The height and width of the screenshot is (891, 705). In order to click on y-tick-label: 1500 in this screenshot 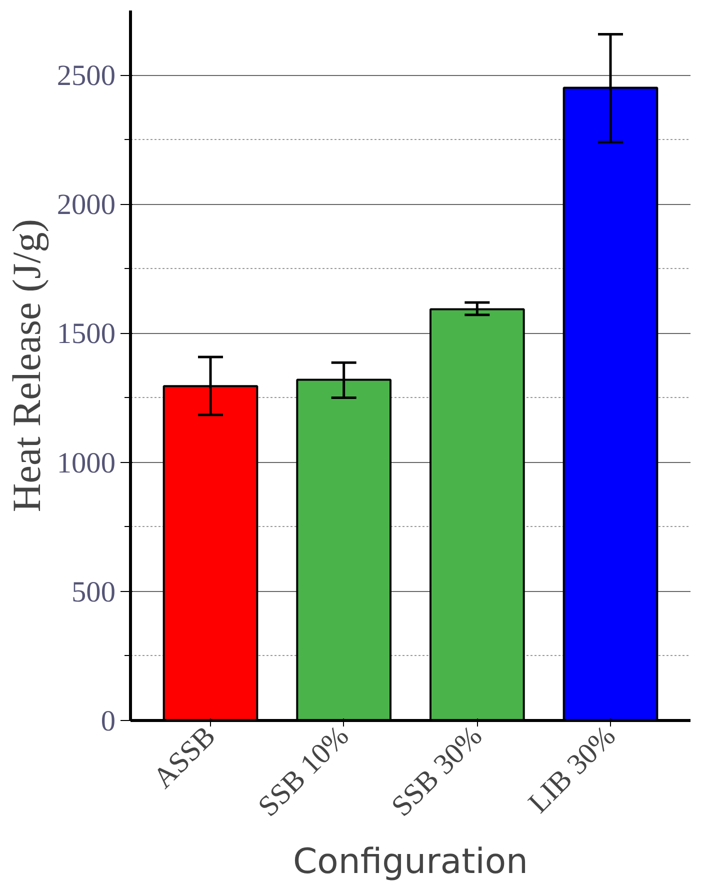, I will do `click(86, 334)`.